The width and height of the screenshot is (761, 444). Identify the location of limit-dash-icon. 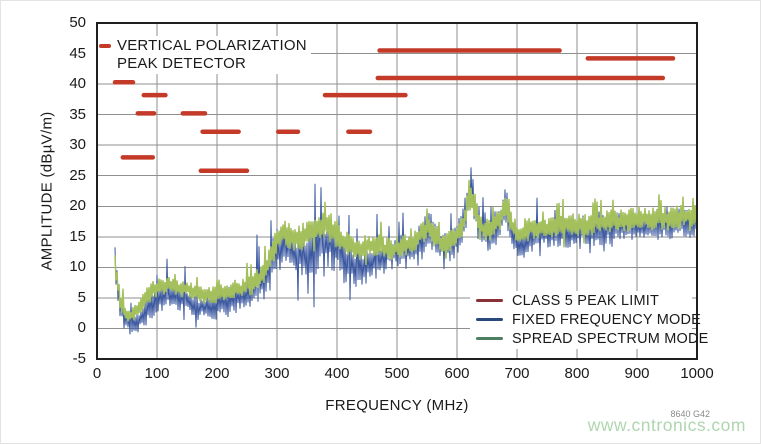
(105, 46).